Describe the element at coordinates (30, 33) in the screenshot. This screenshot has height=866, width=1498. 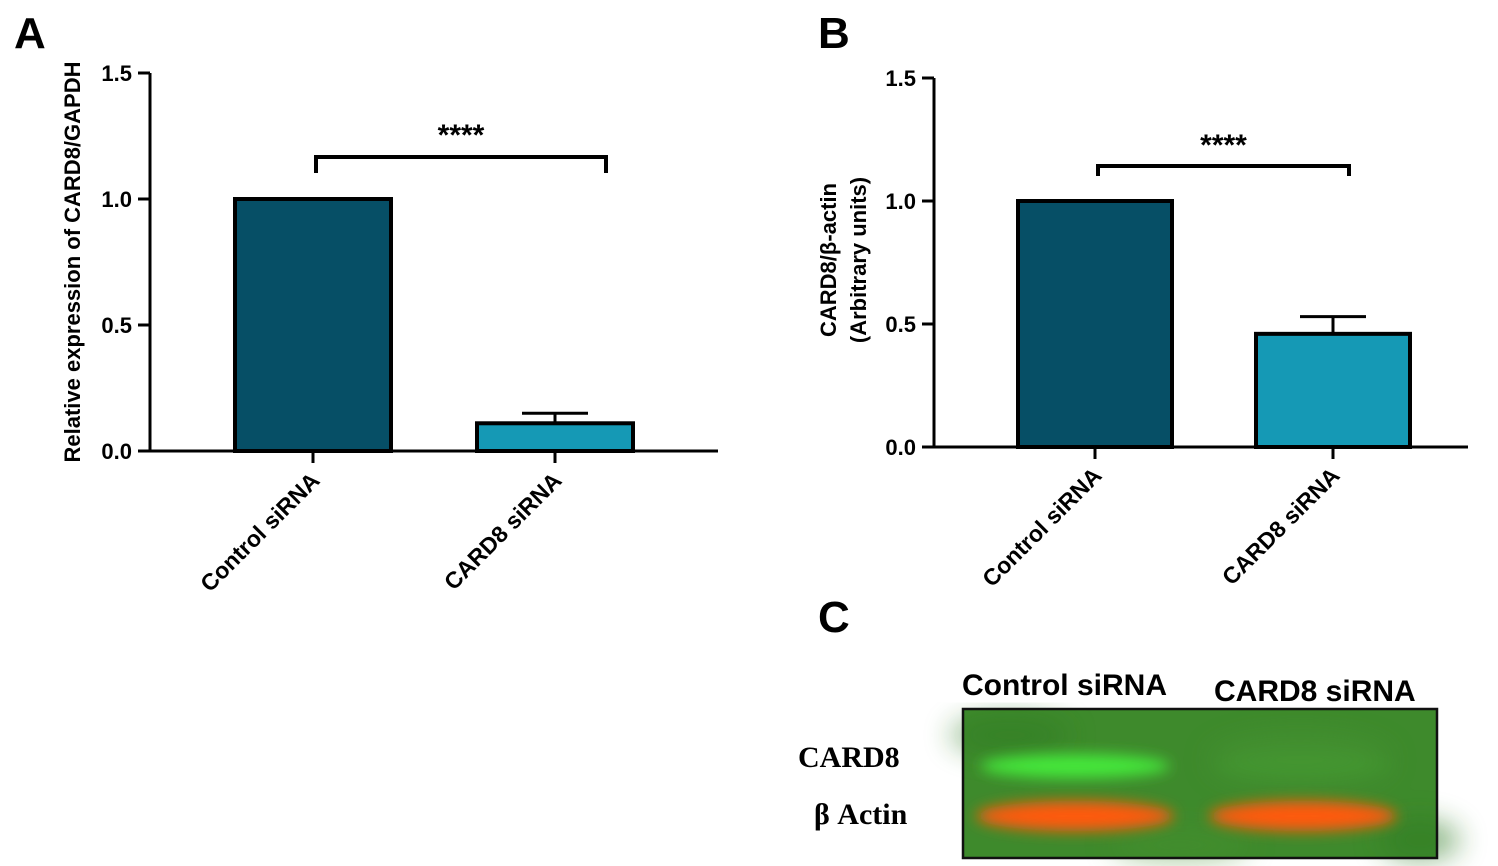
I see `panel-letter-a: A` at that location.